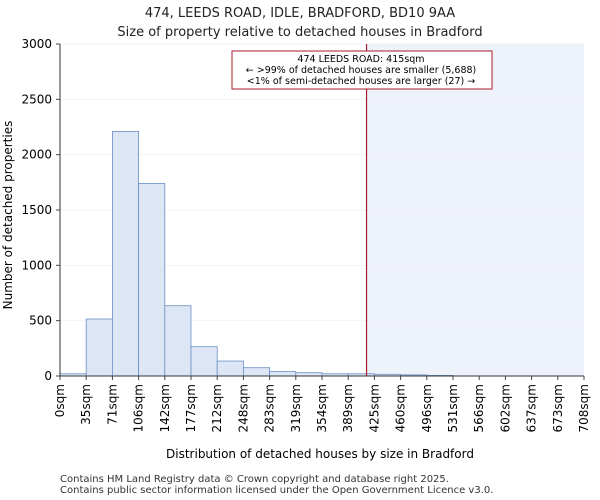 This screenshot has width=600, height=500. What do you see at coordinates (348, 408) in the screenshot?
I see `x-tick-label: 389sqm` at bounding box center [348, 408].